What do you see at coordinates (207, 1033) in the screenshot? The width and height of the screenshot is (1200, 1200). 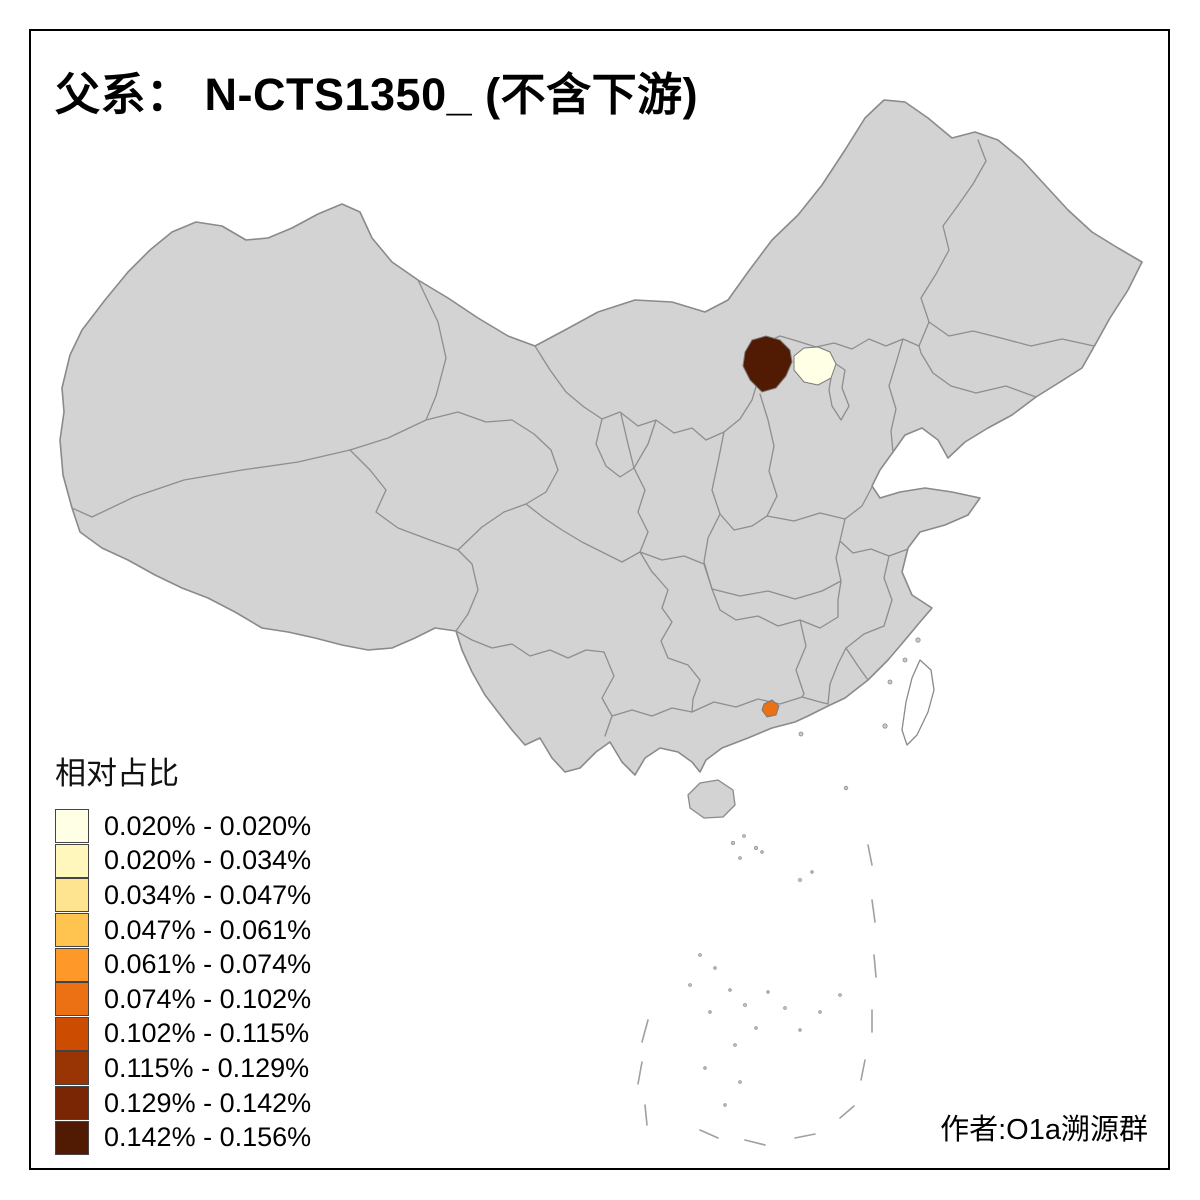 I see `legend-label: 0.102% - 0.115%` at bounding box center [207, 1033].